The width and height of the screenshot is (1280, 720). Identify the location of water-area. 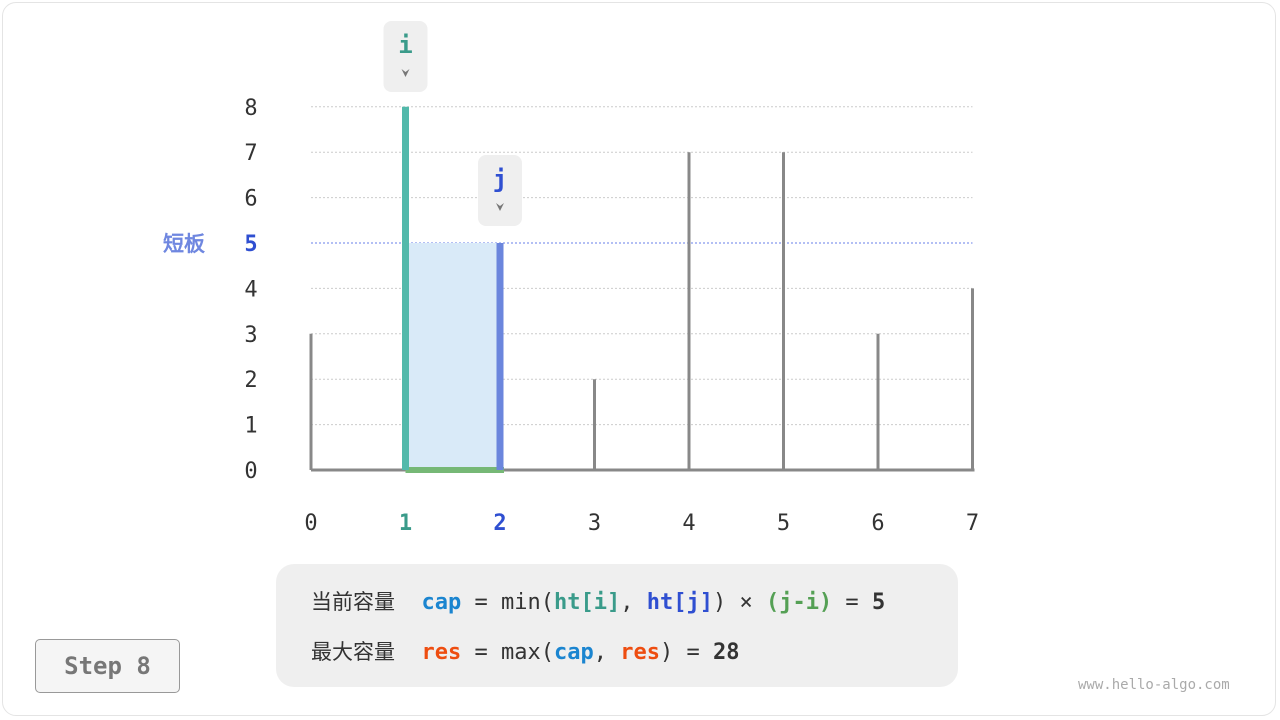
(452, 356).